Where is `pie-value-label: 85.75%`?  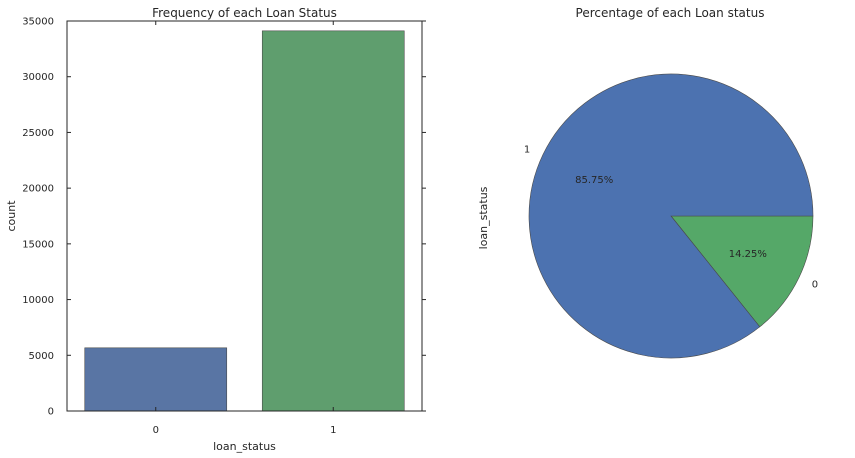 pie-value-label: 85.75% is located at coordinates (594, 180).